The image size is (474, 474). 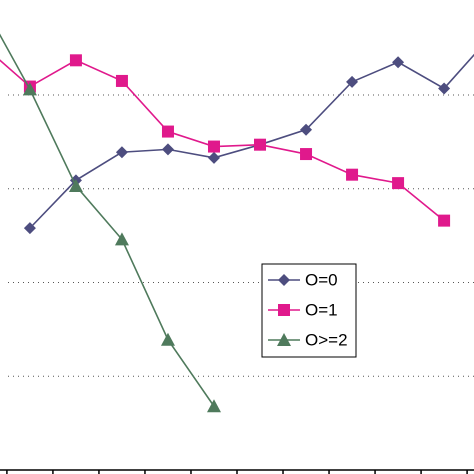 I want to click on legend-label: O=0, so click(x=321, y=279).